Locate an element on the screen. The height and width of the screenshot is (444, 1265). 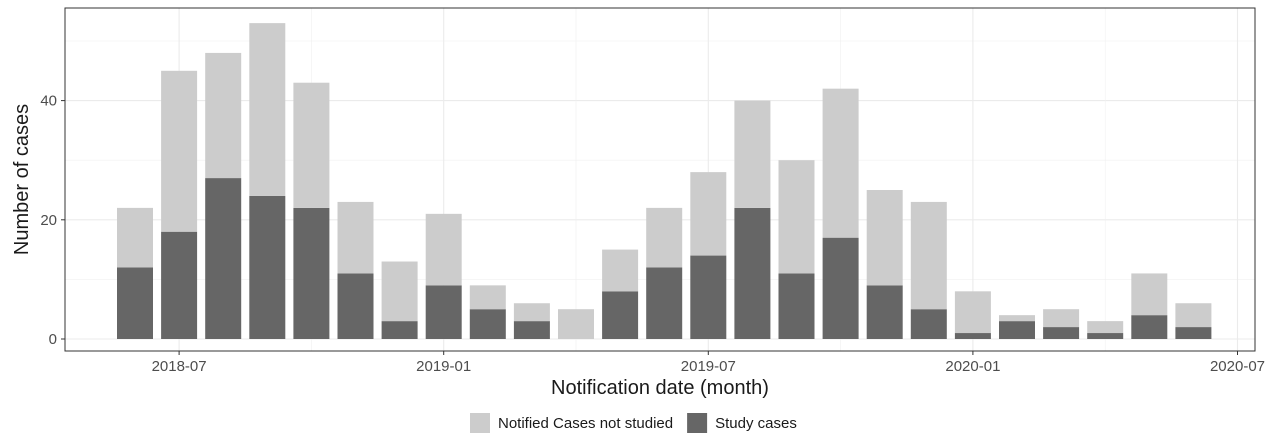
x-tick-label: 2018-07 is located at coordinates (179, 366).